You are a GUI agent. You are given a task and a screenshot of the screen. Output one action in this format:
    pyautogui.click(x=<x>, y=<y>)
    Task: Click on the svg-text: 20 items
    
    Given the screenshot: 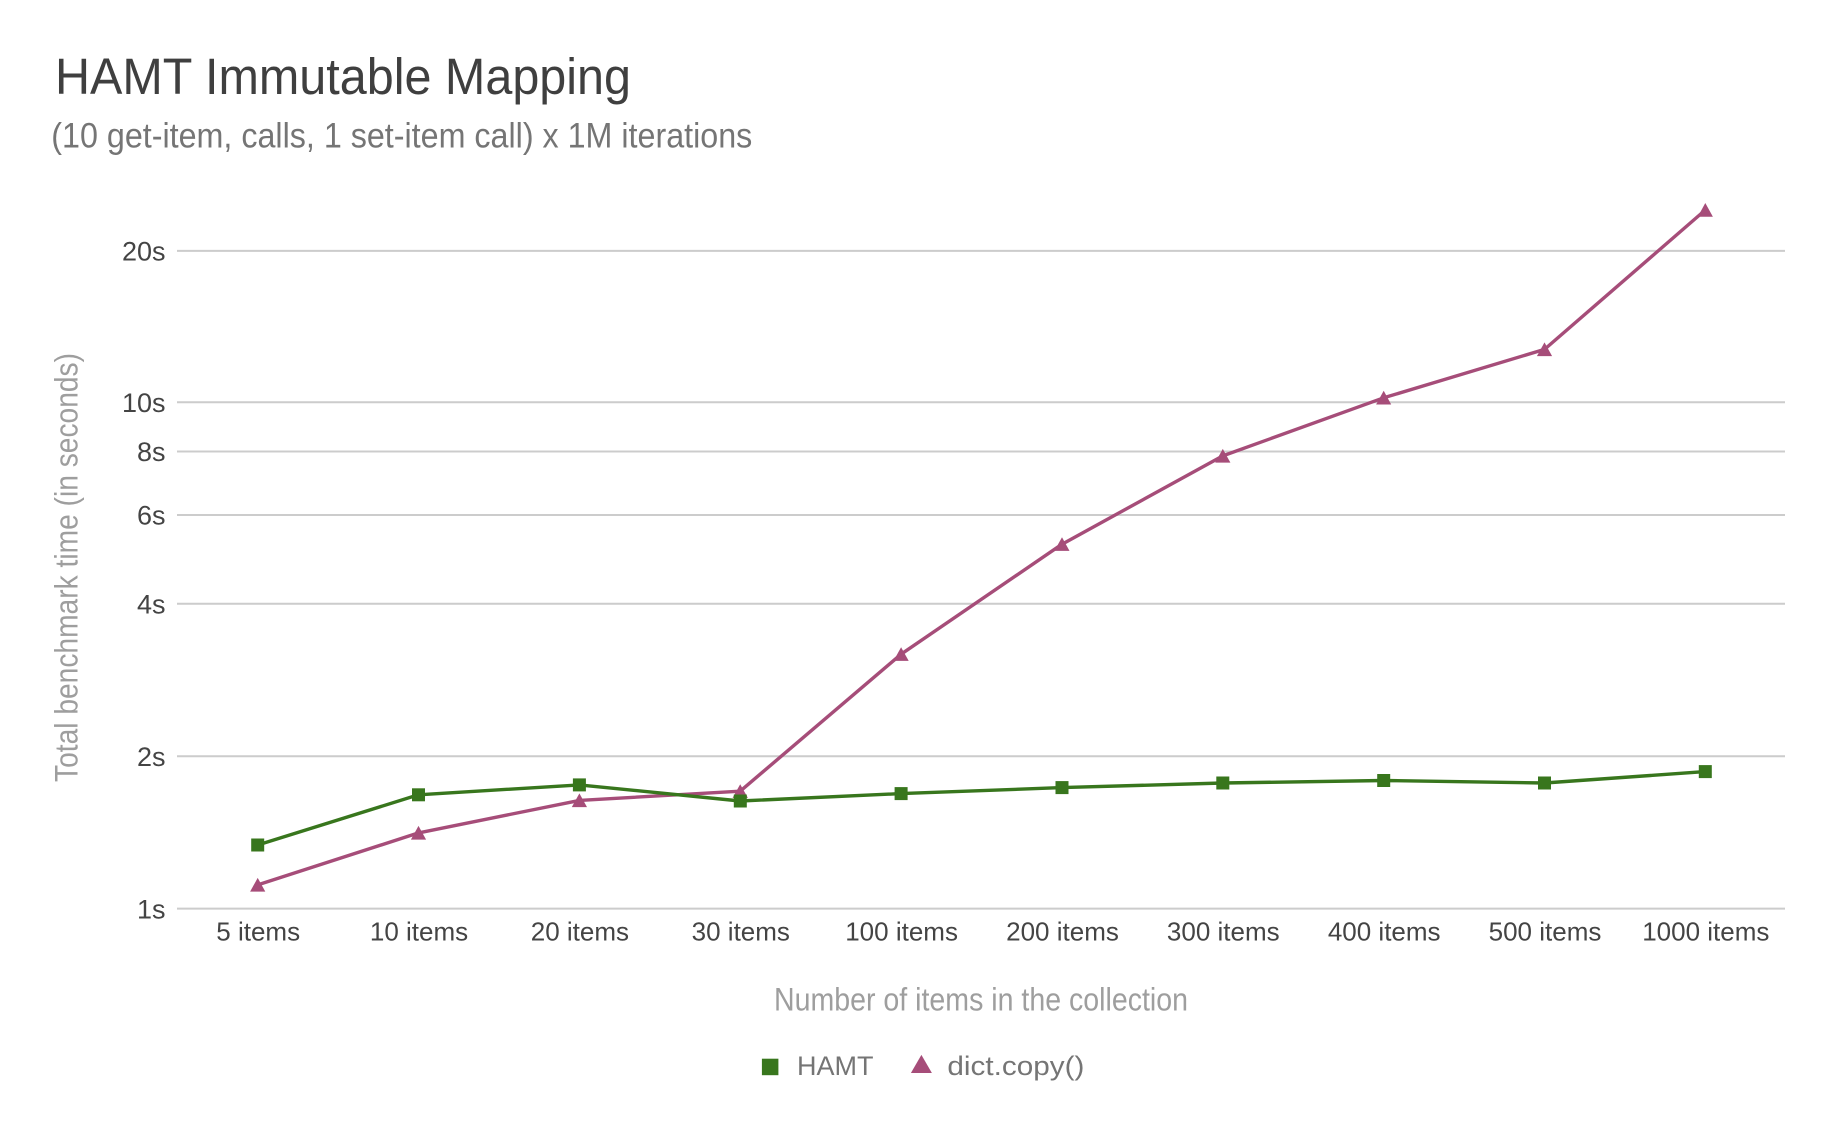 What is the action you would take?
    pyautogui.click(x=580, y=932)
    